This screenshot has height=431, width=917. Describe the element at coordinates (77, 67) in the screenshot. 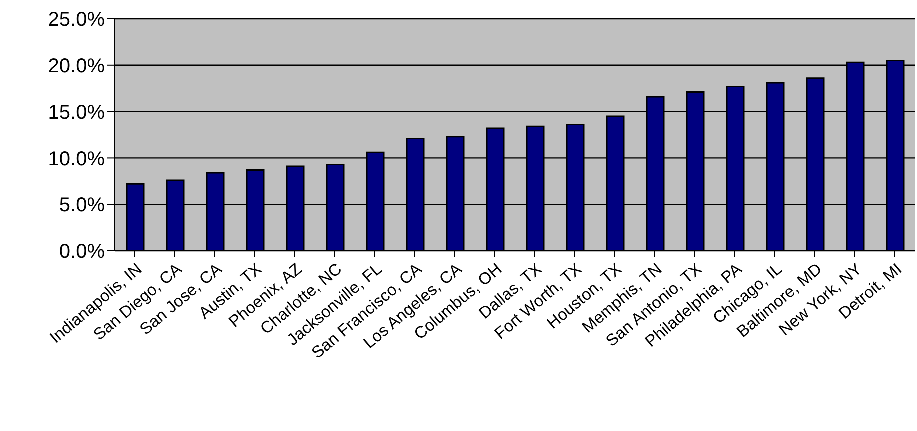

I see `y-tick-label: 20.0%` at that location.